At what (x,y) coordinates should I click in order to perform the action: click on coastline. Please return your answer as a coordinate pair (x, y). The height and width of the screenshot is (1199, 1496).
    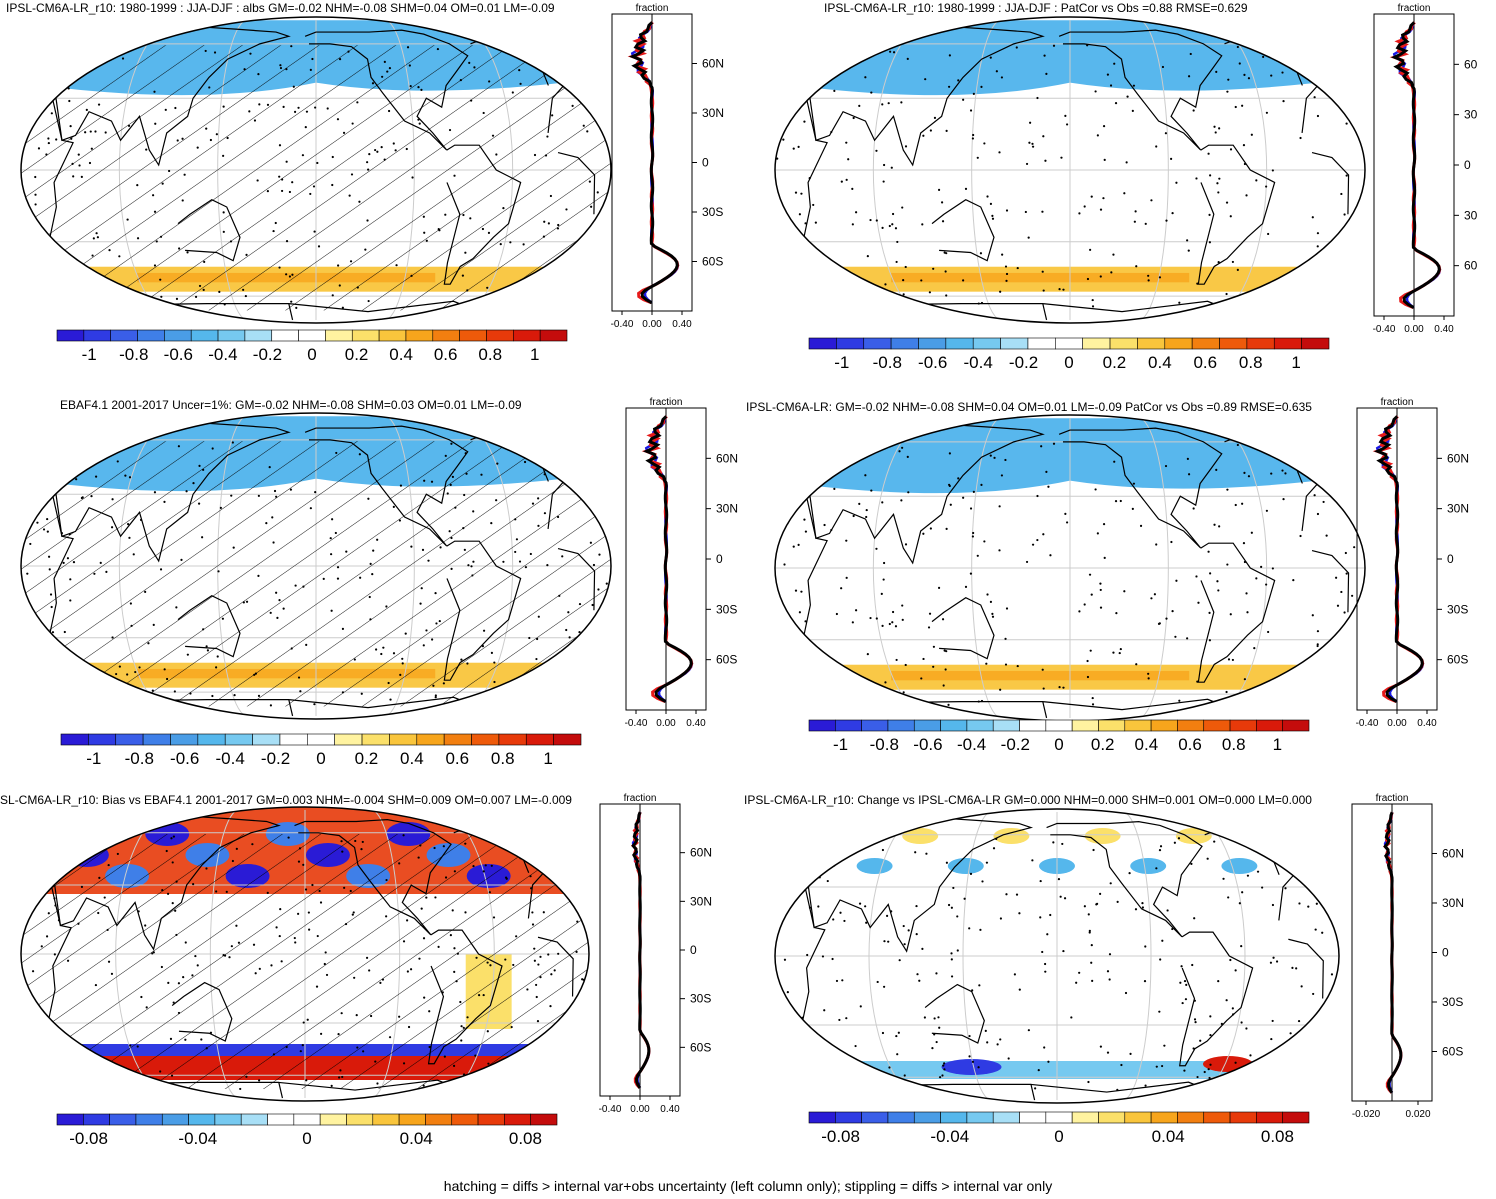
    Looking at the image, I should click on (963, 628).